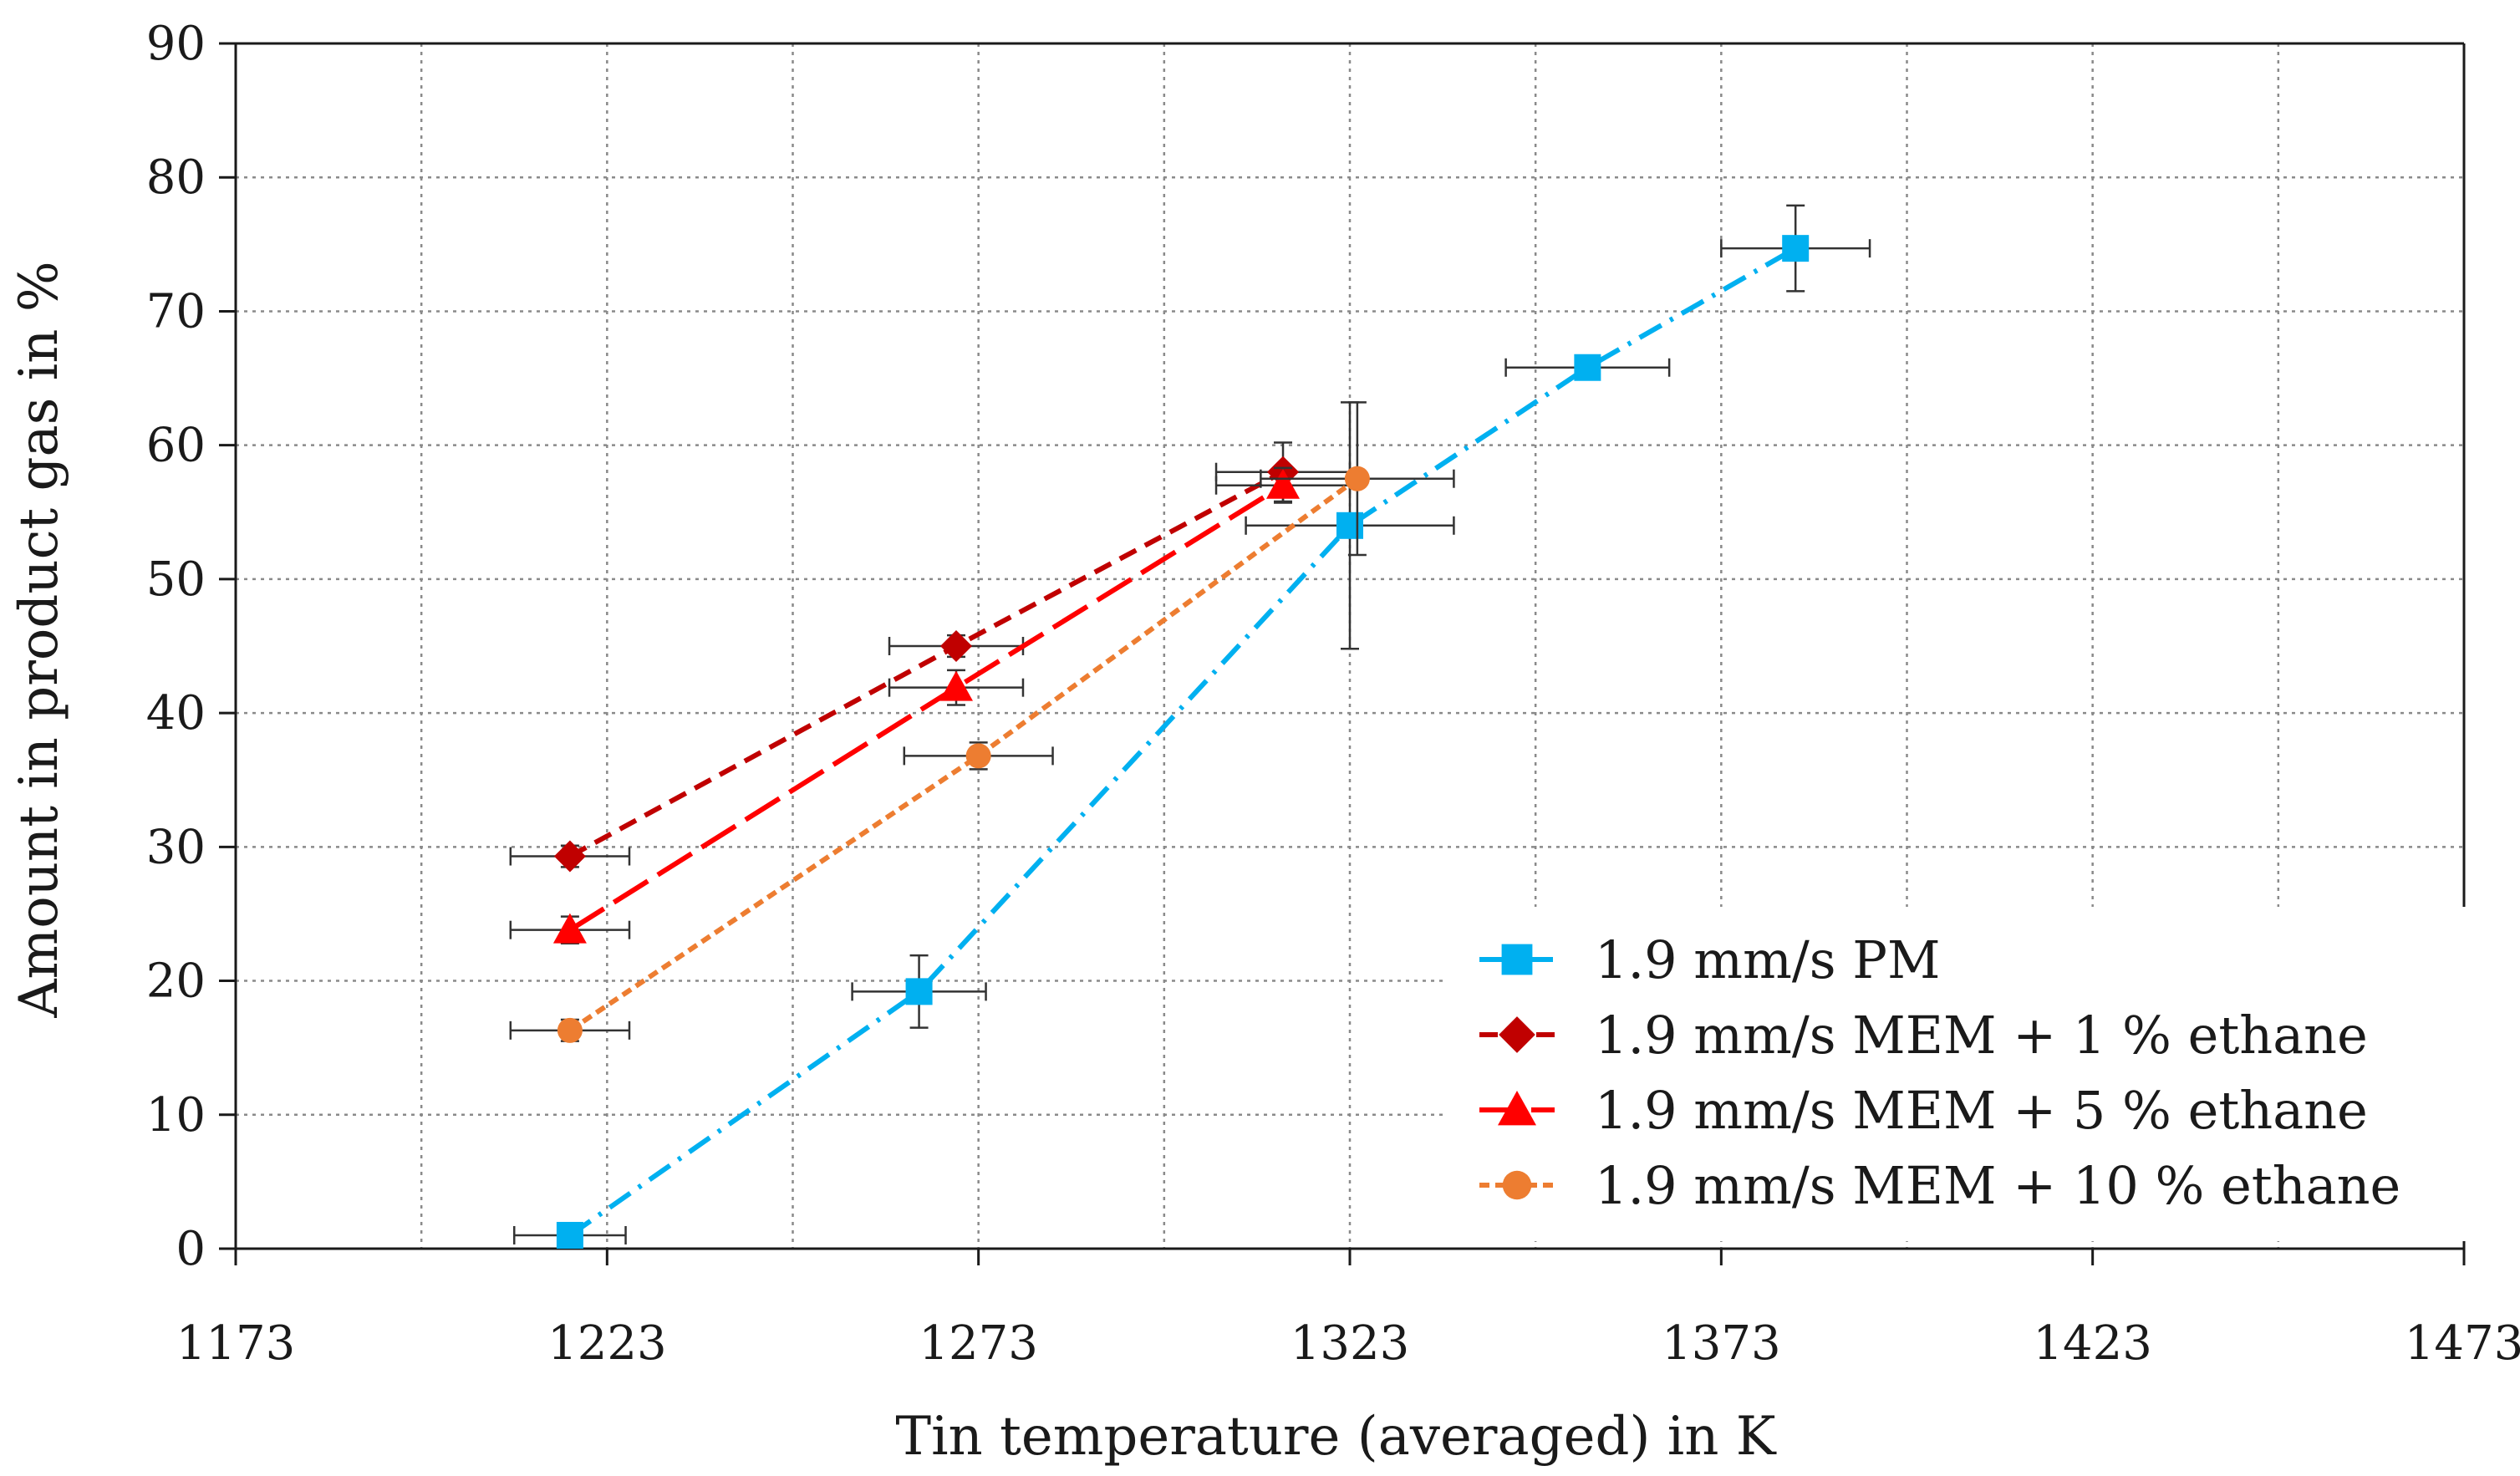 This screenshot has width=2520, height=1476. I want to click on y-tick-label: 60, so click(176, 446).